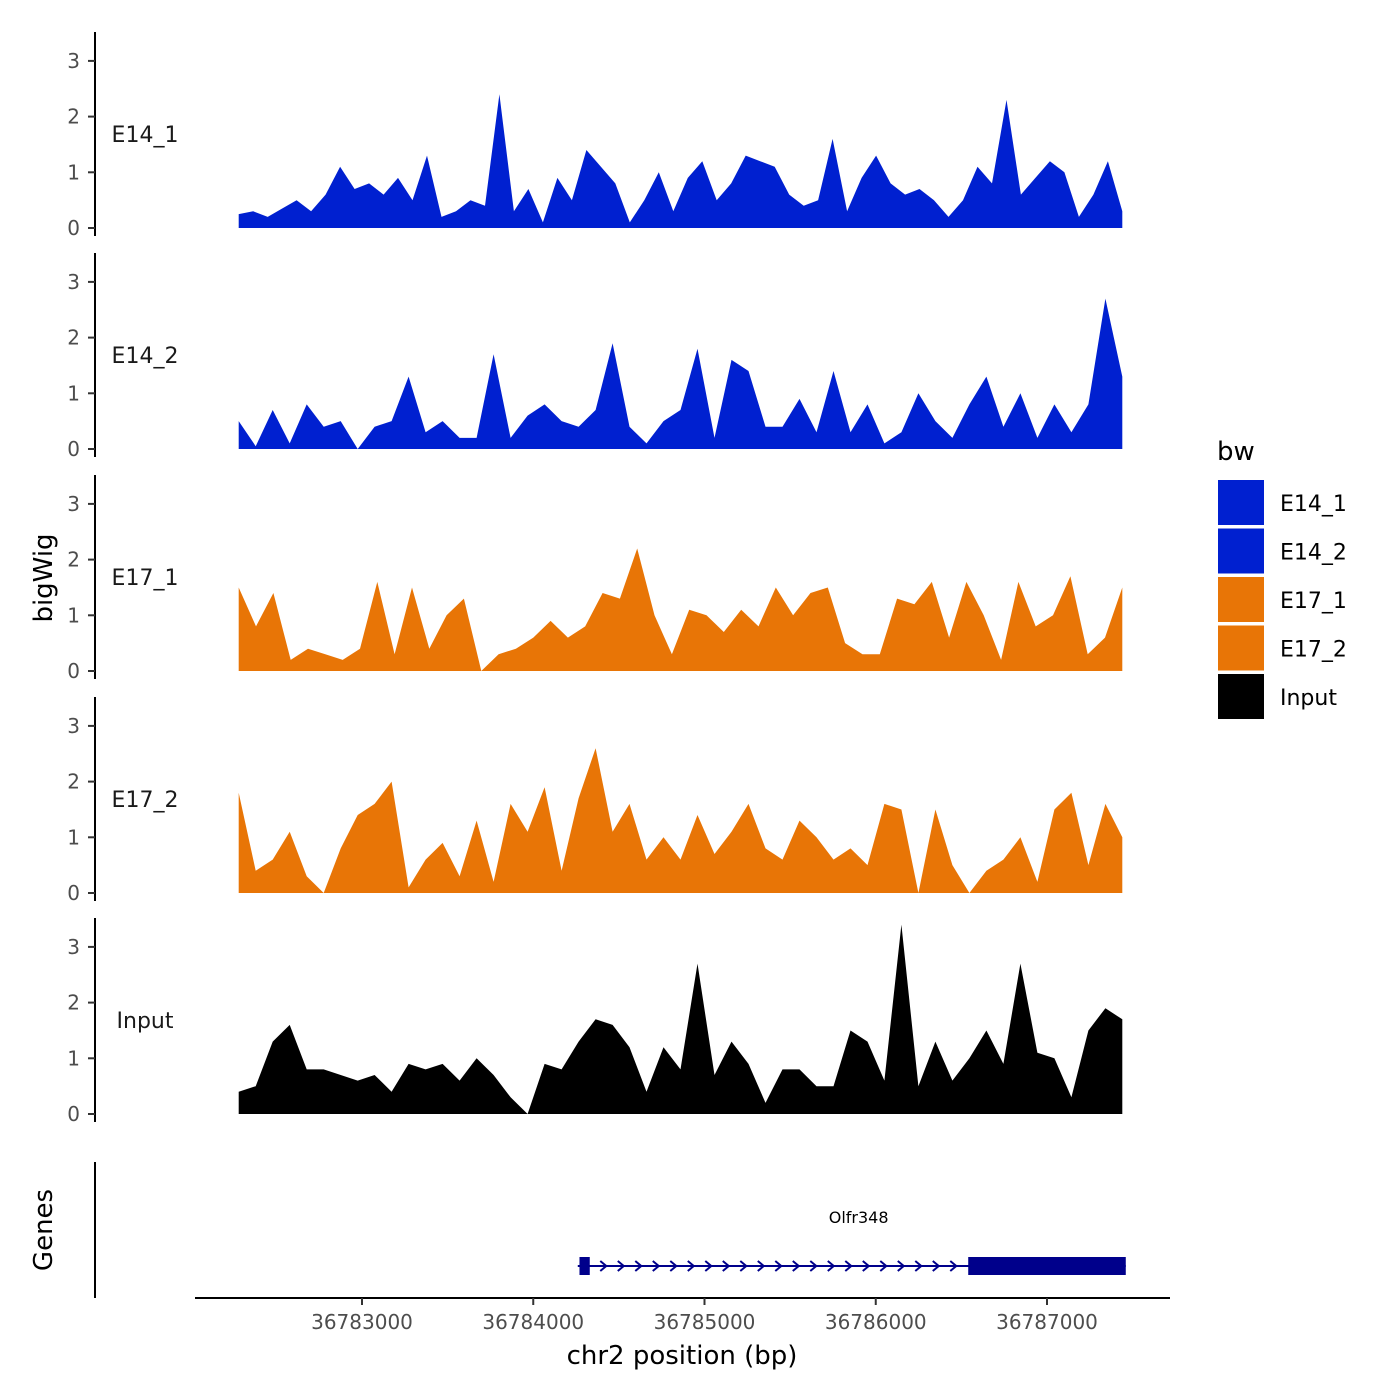 This screenshot has width=1400, height=1400. I want to click on legend-item-e14-2: E14_2, so click(1282, 551).